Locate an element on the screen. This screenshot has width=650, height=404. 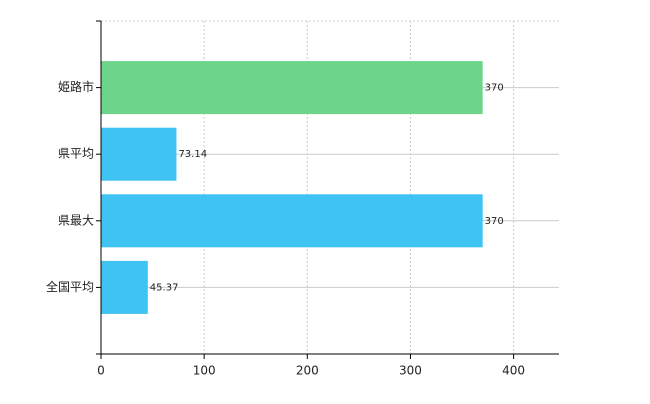
y-tick-label: 姫路市 is located at coordinates (76, 86).